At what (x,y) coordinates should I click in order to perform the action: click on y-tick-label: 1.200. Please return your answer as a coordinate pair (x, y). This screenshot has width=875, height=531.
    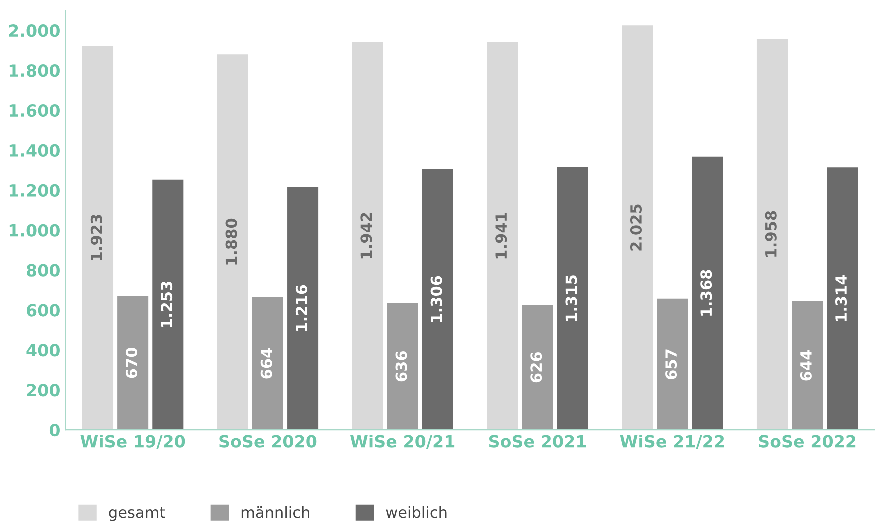
    Looking at the image, I should click on (35, 190).